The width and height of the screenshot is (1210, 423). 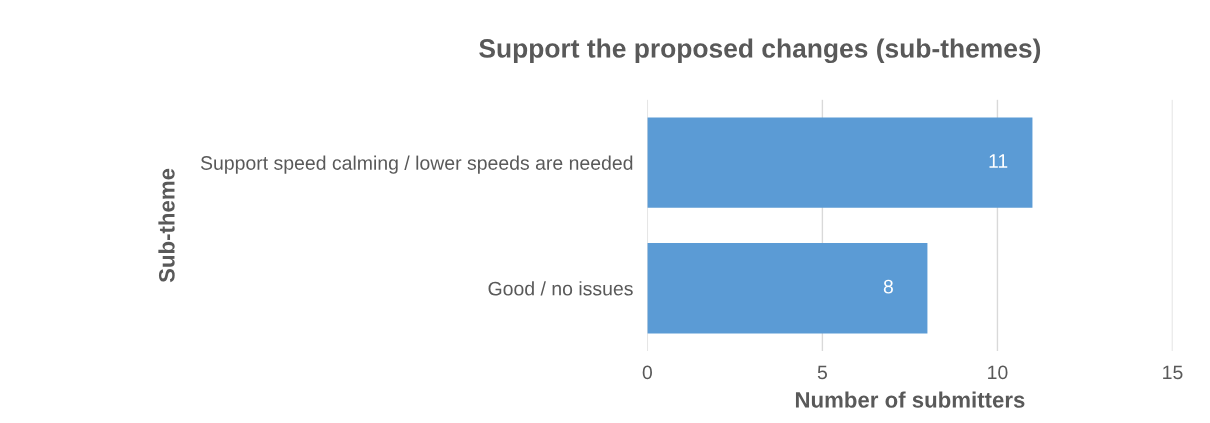 I want to click on x-tick-label: 0, so click(x=647, y=372).